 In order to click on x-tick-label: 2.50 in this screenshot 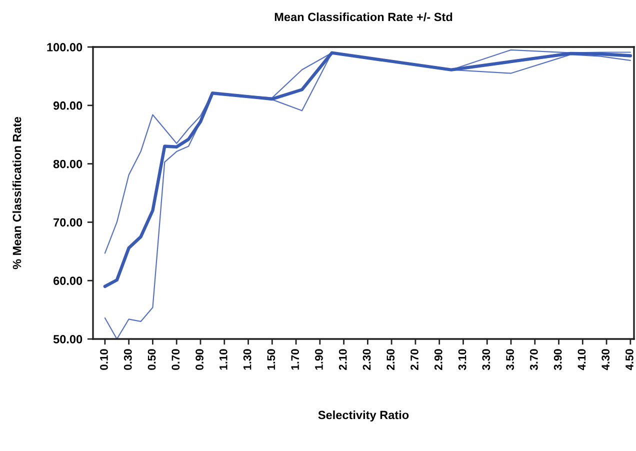, I will do `click(390, 359)`.